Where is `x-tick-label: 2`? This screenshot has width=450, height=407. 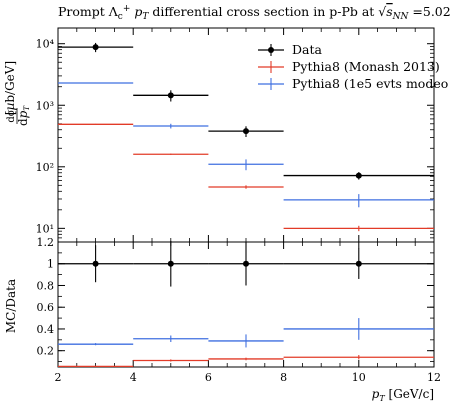 x-tick-label: 2 is located at coordinates (58, 377).